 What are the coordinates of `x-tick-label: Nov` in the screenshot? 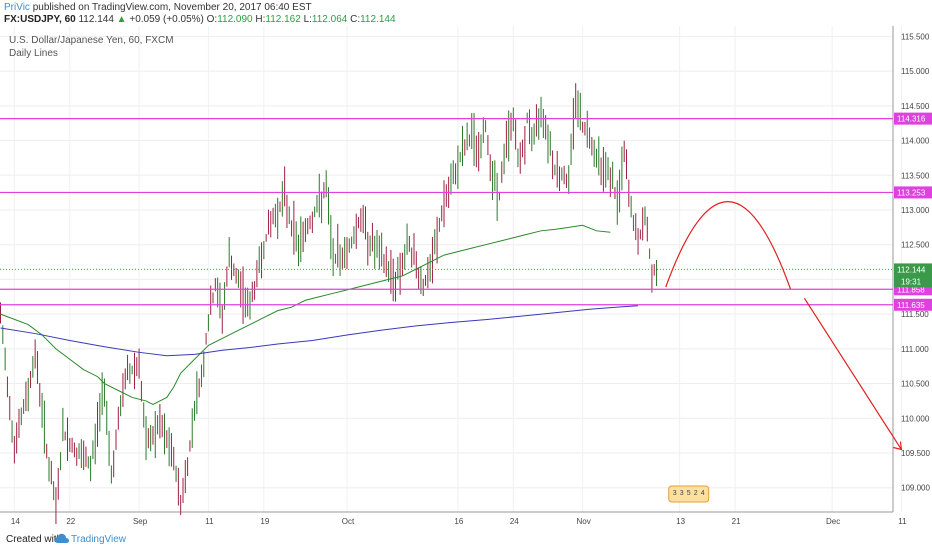 It's located at (584, 521).